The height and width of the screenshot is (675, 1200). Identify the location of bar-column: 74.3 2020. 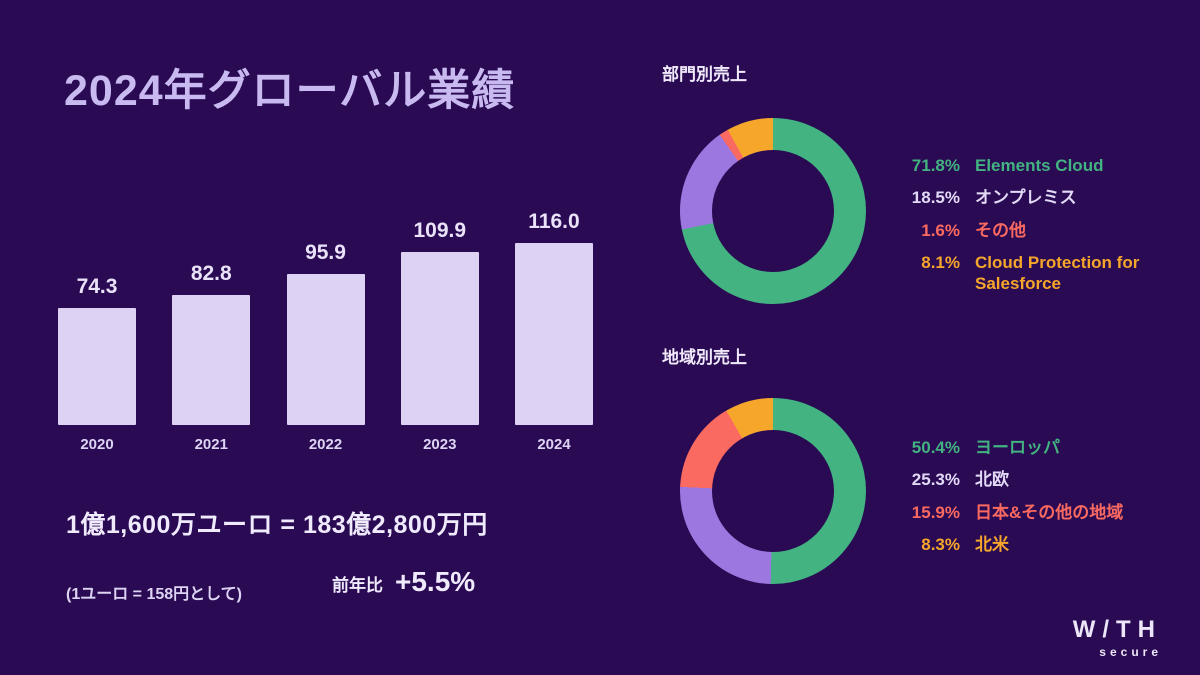
(97, 364).